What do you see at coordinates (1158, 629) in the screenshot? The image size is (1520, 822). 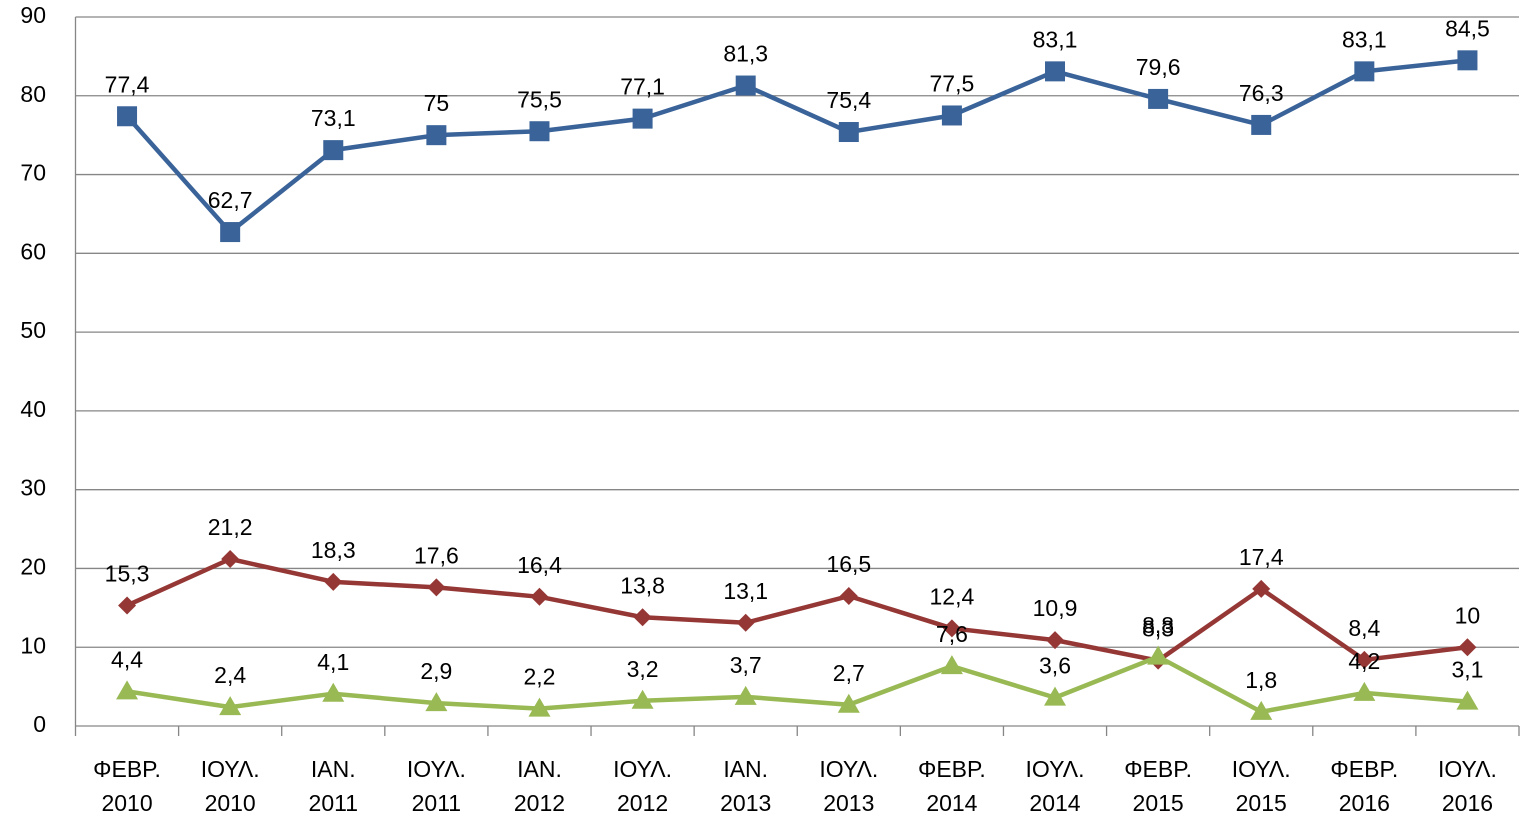 I see `data-label: 8,3` at bounding box center [1158, 629].